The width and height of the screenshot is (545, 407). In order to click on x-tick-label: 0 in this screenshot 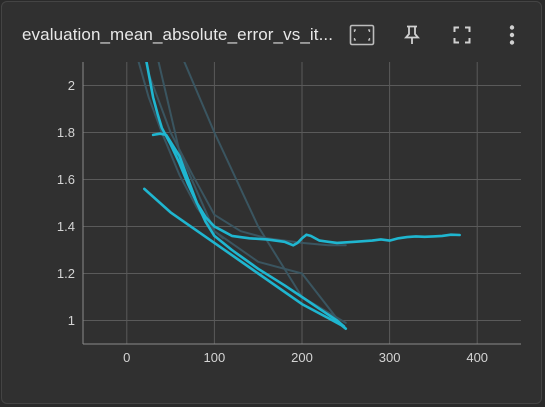, I will do `click(126, 357)`.